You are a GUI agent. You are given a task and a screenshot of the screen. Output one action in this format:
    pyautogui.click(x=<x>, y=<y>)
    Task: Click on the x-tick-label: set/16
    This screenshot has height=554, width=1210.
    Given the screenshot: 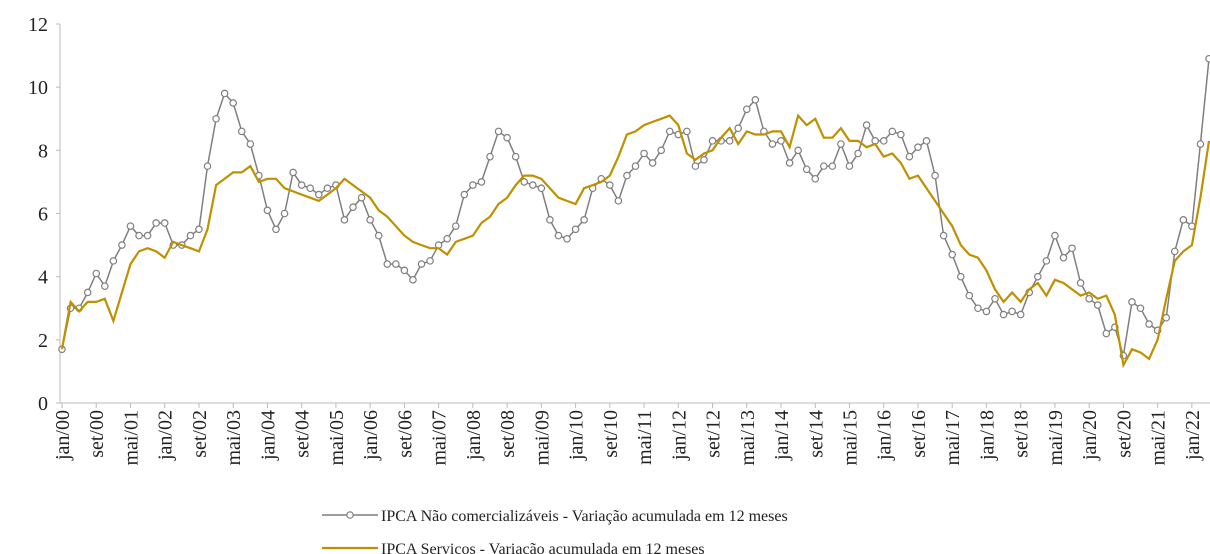 What is the action you would take?
    pyautogui.click(x=919, y=434)
    